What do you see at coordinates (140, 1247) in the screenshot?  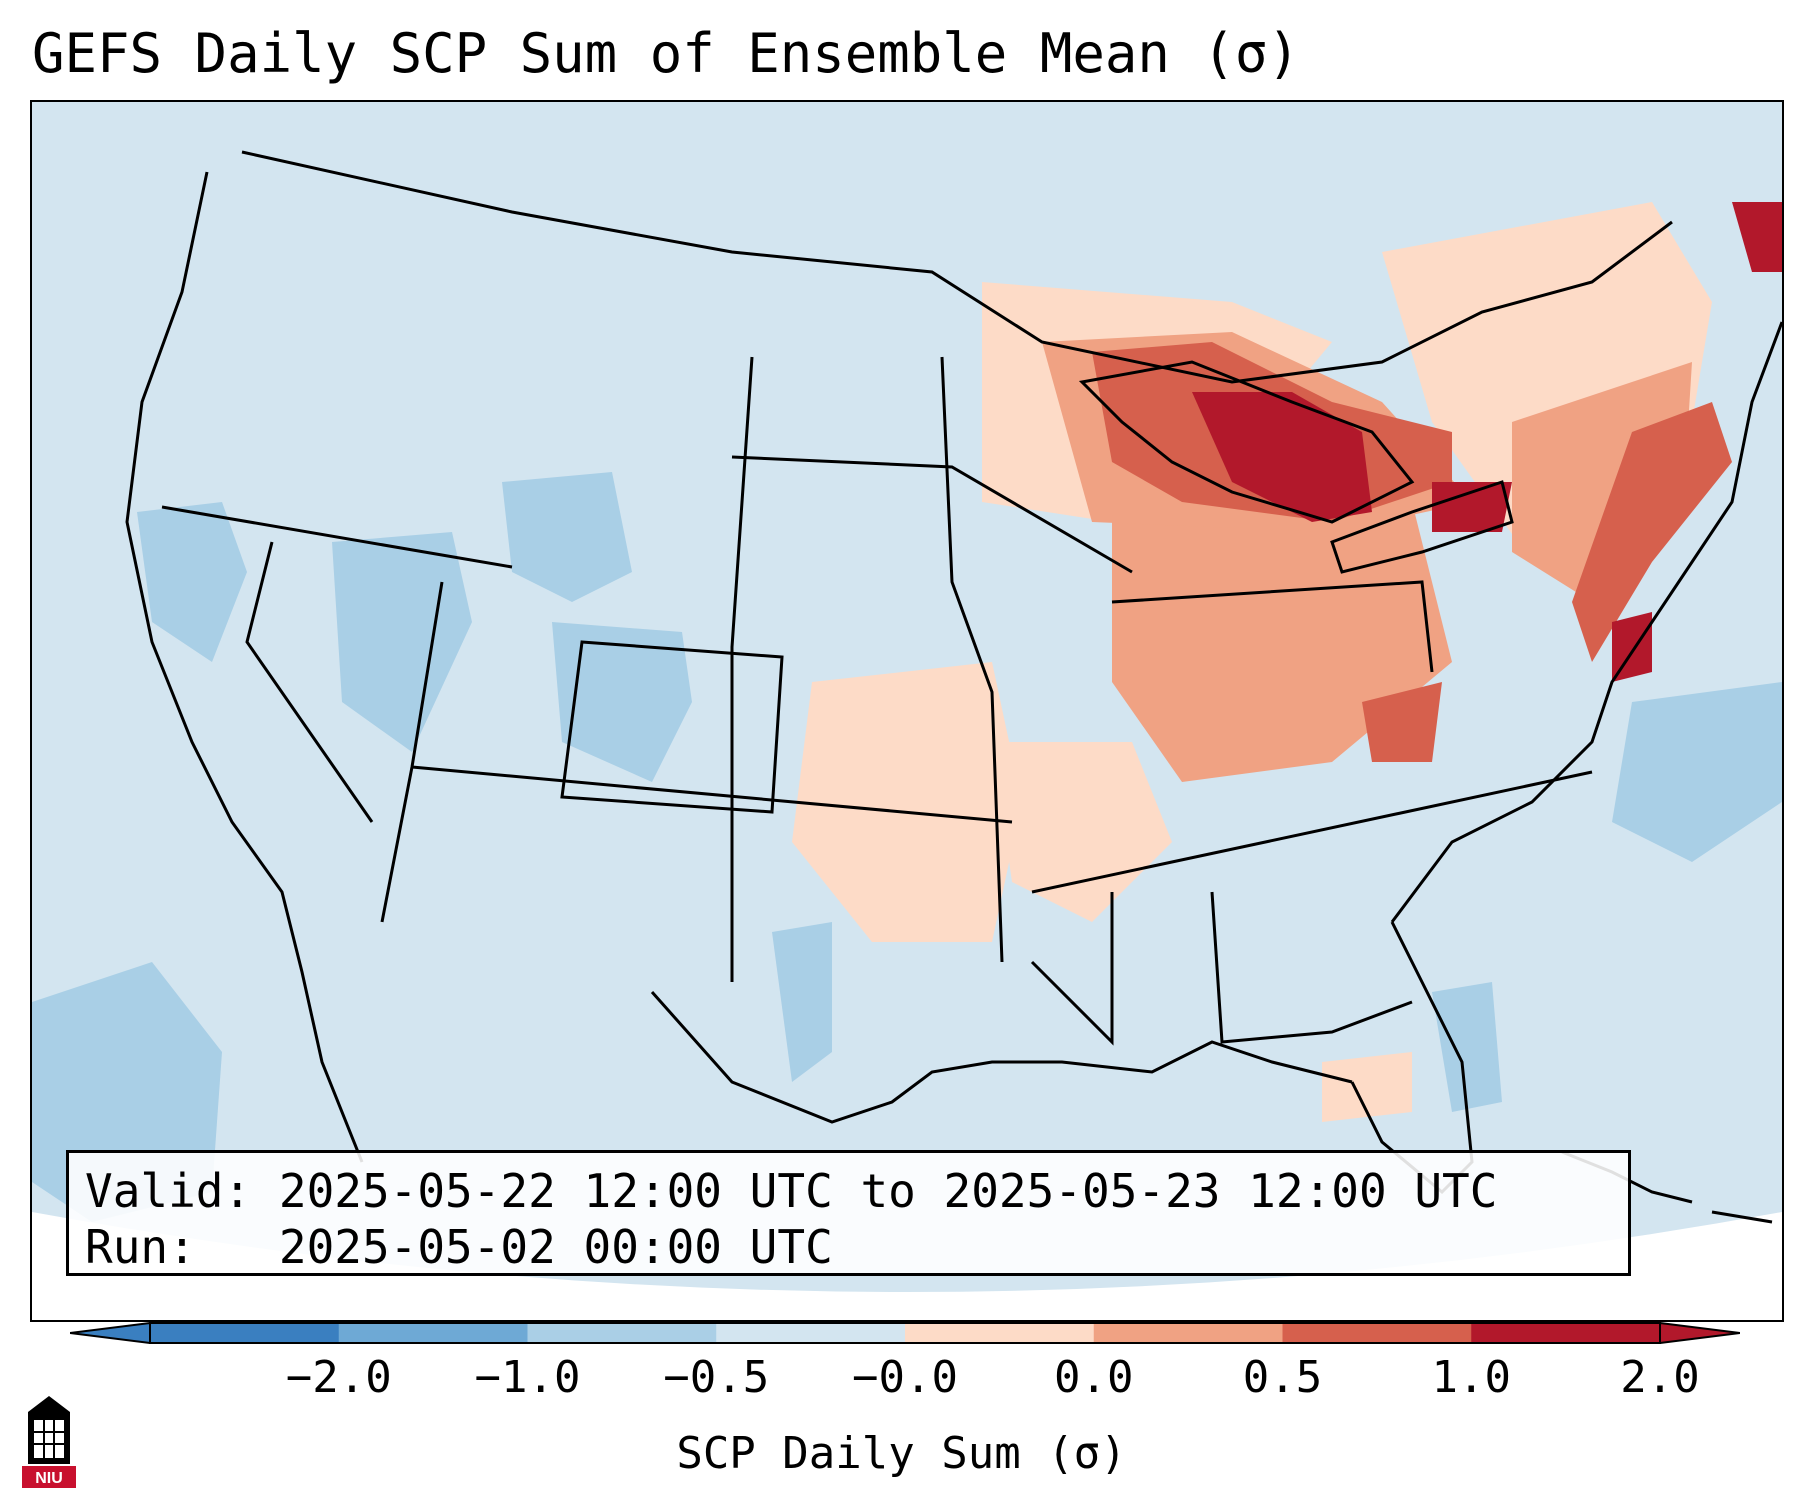 I see `run-label: Run:` at bounding box center [140, 1247].